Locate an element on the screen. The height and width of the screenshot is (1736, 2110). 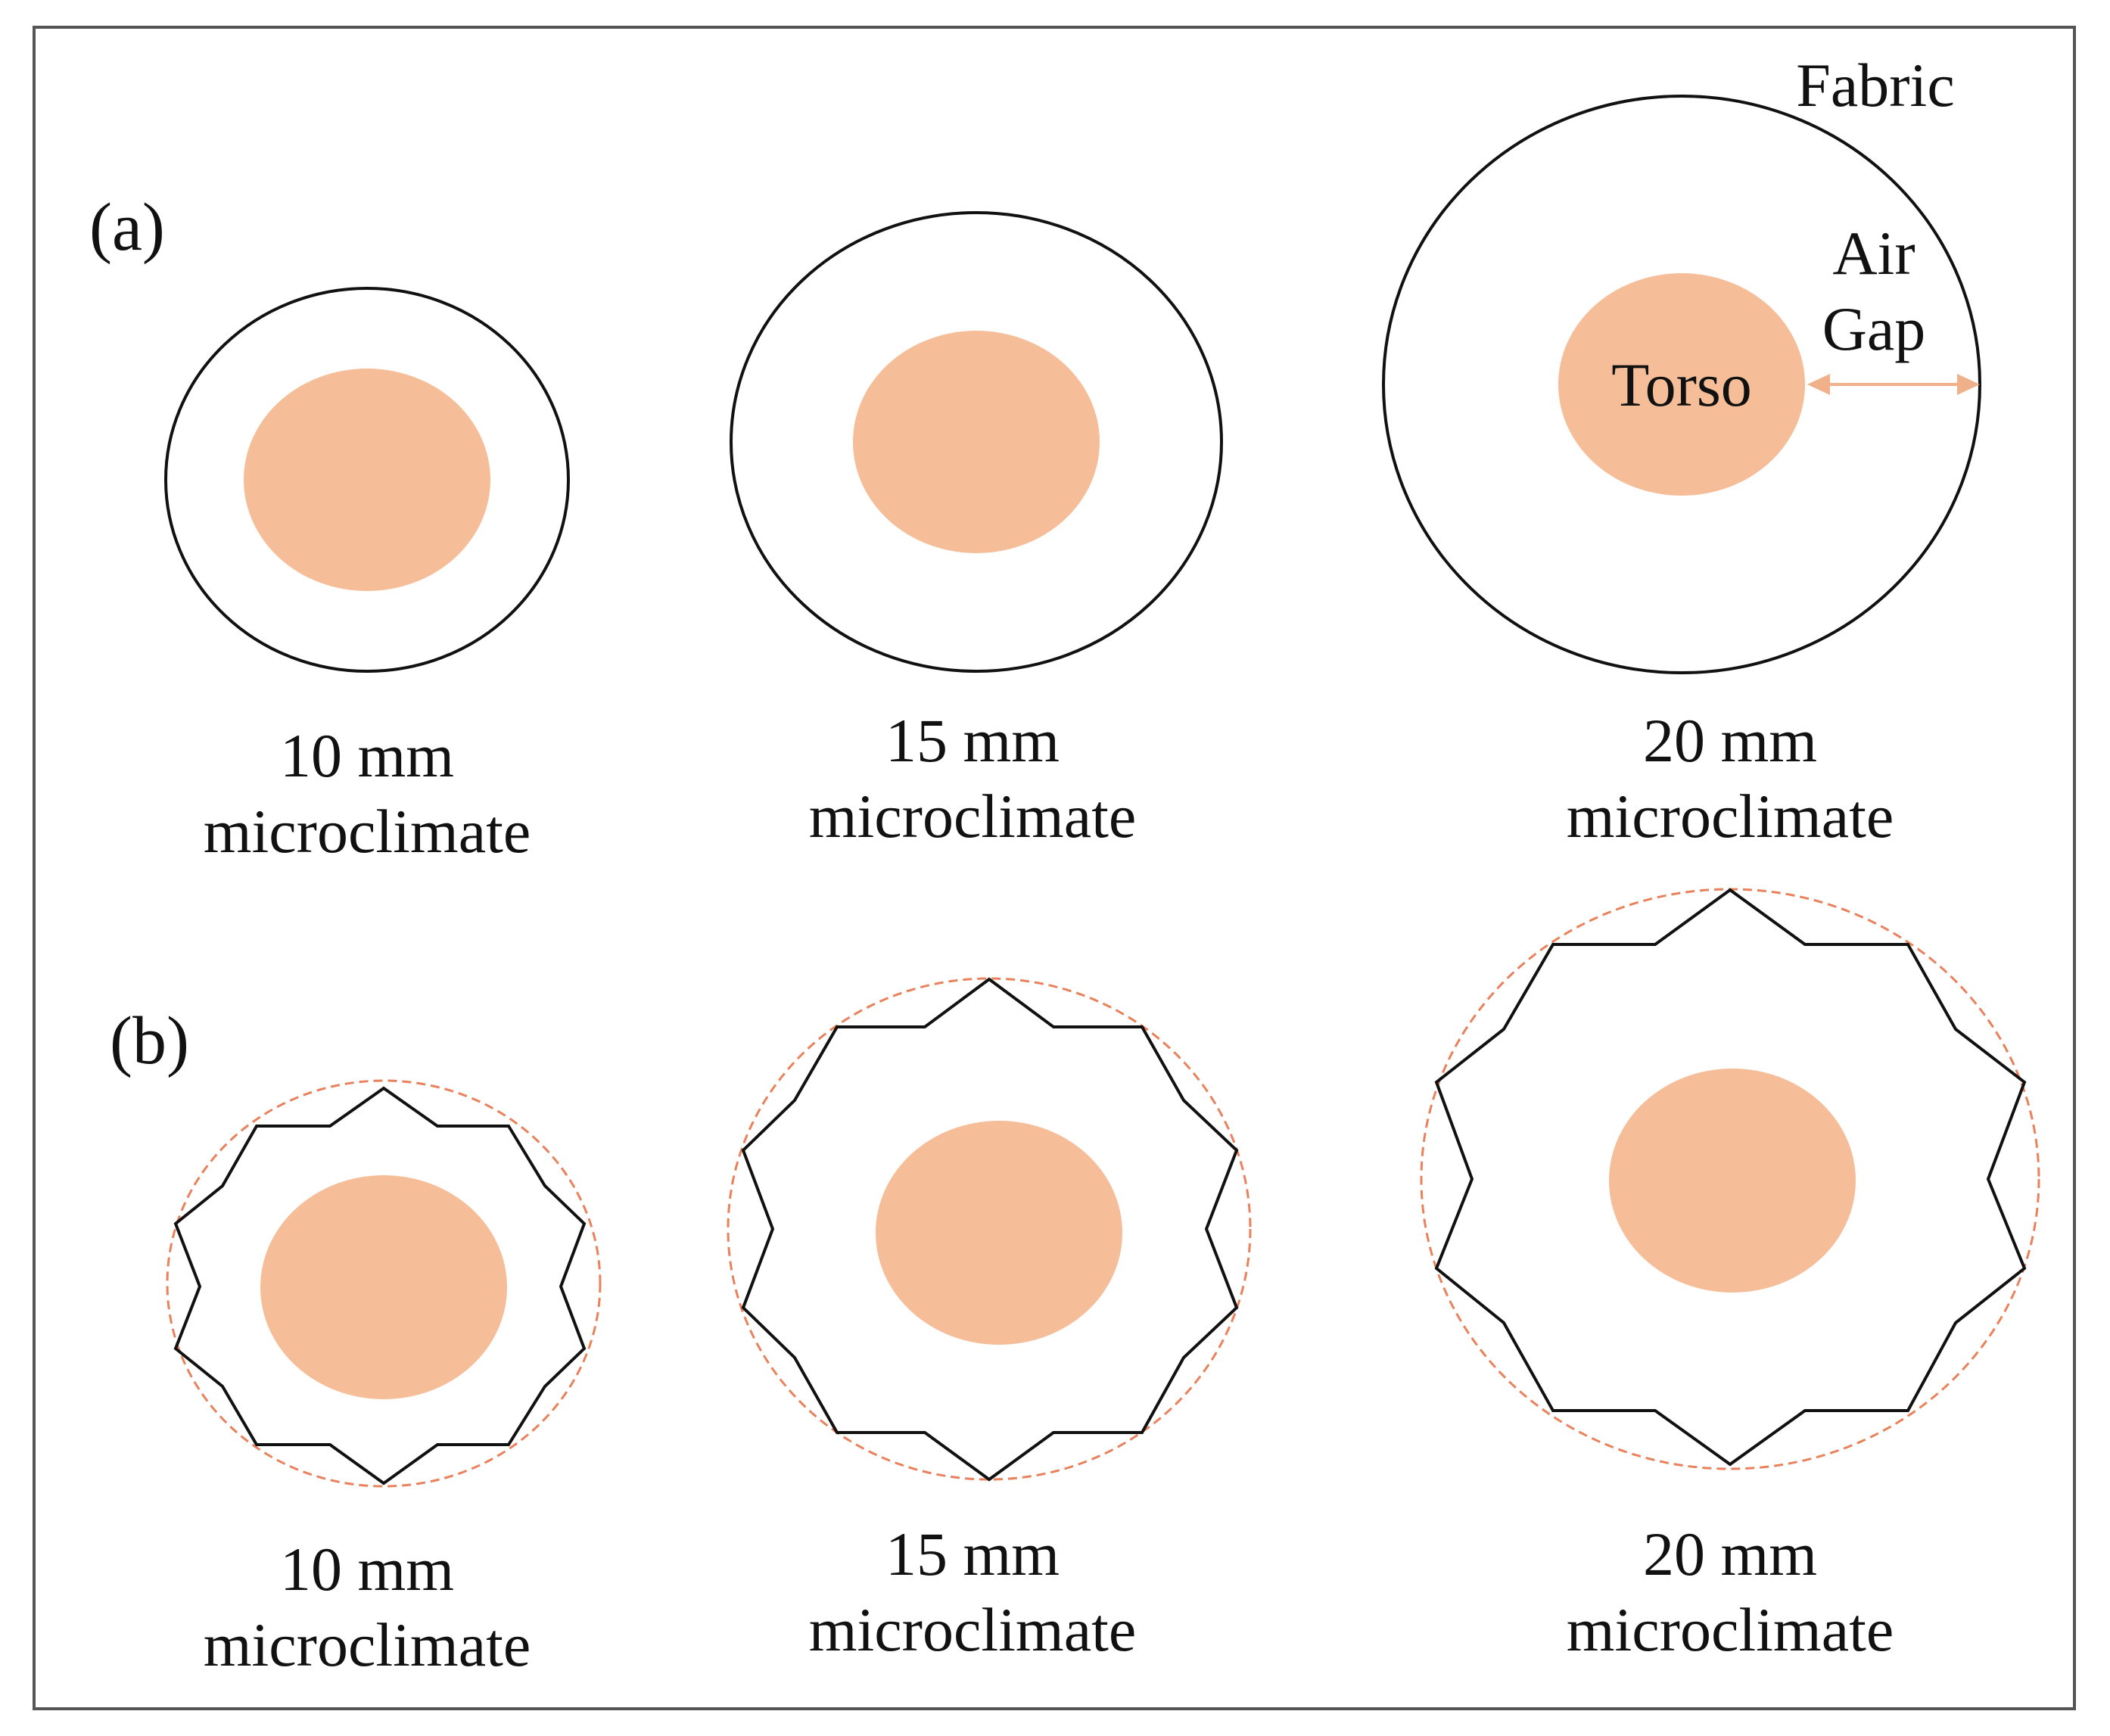
air-gap-arrow is located at coordinates (1894, 384).